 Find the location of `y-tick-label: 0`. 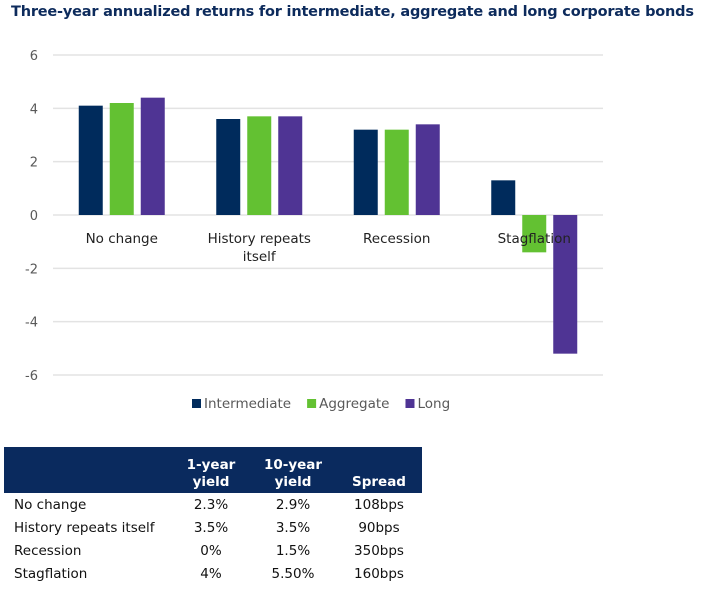

y-tick-label: 0 is located at coordinates (34, 216).